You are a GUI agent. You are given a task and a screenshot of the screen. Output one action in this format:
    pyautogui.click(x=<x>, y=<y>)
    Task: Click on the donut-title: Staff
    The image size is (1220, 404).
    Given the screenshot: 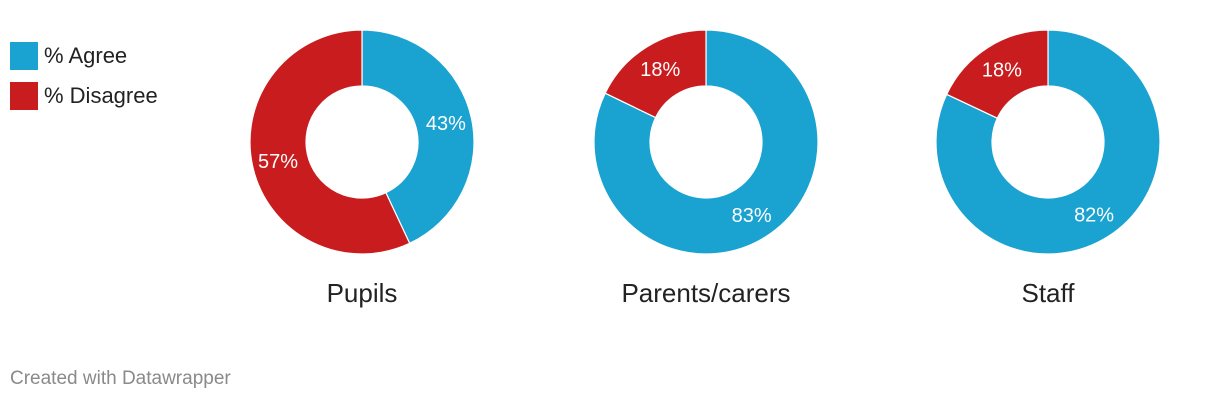 What is the action you would take?
    pyautogui.click(x=1048, y=293)
    